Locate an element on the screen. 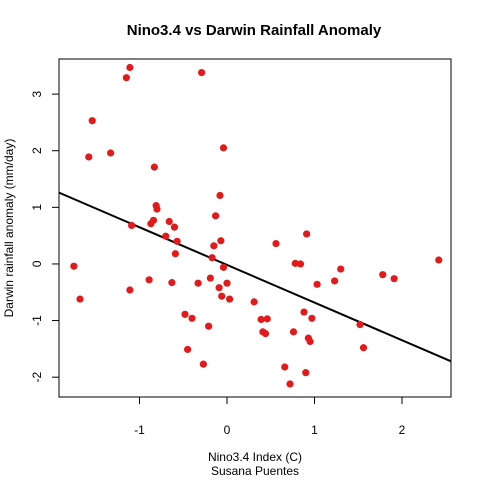  x-tick-label: 2 is located at coordinates (402, 430).